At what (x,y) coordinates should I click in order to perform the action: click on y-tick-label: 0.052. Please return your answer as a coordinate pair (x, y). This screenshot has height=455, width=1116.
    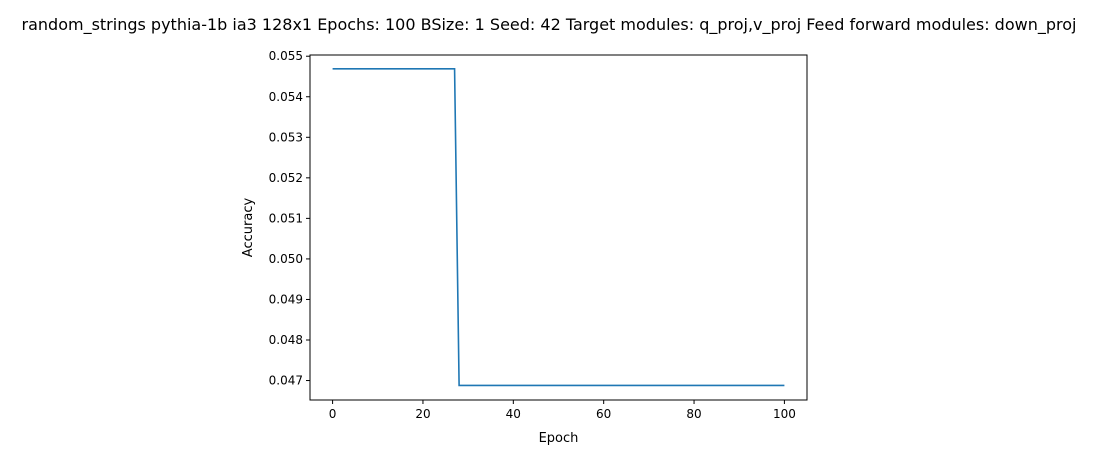
    Looking at the image, I should click on (286, 178).